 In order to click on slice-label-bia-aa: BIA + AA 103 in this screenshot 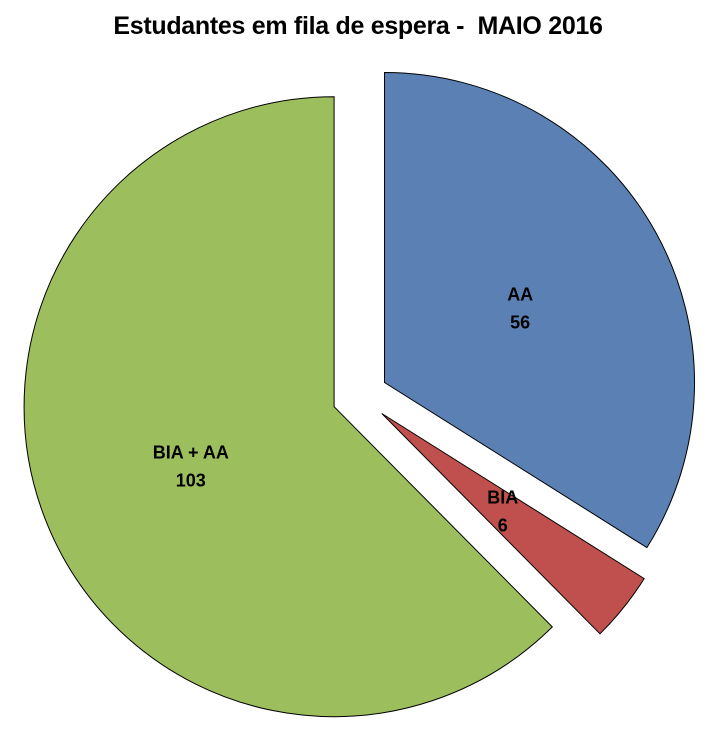, I will do `click(191, 467)`.